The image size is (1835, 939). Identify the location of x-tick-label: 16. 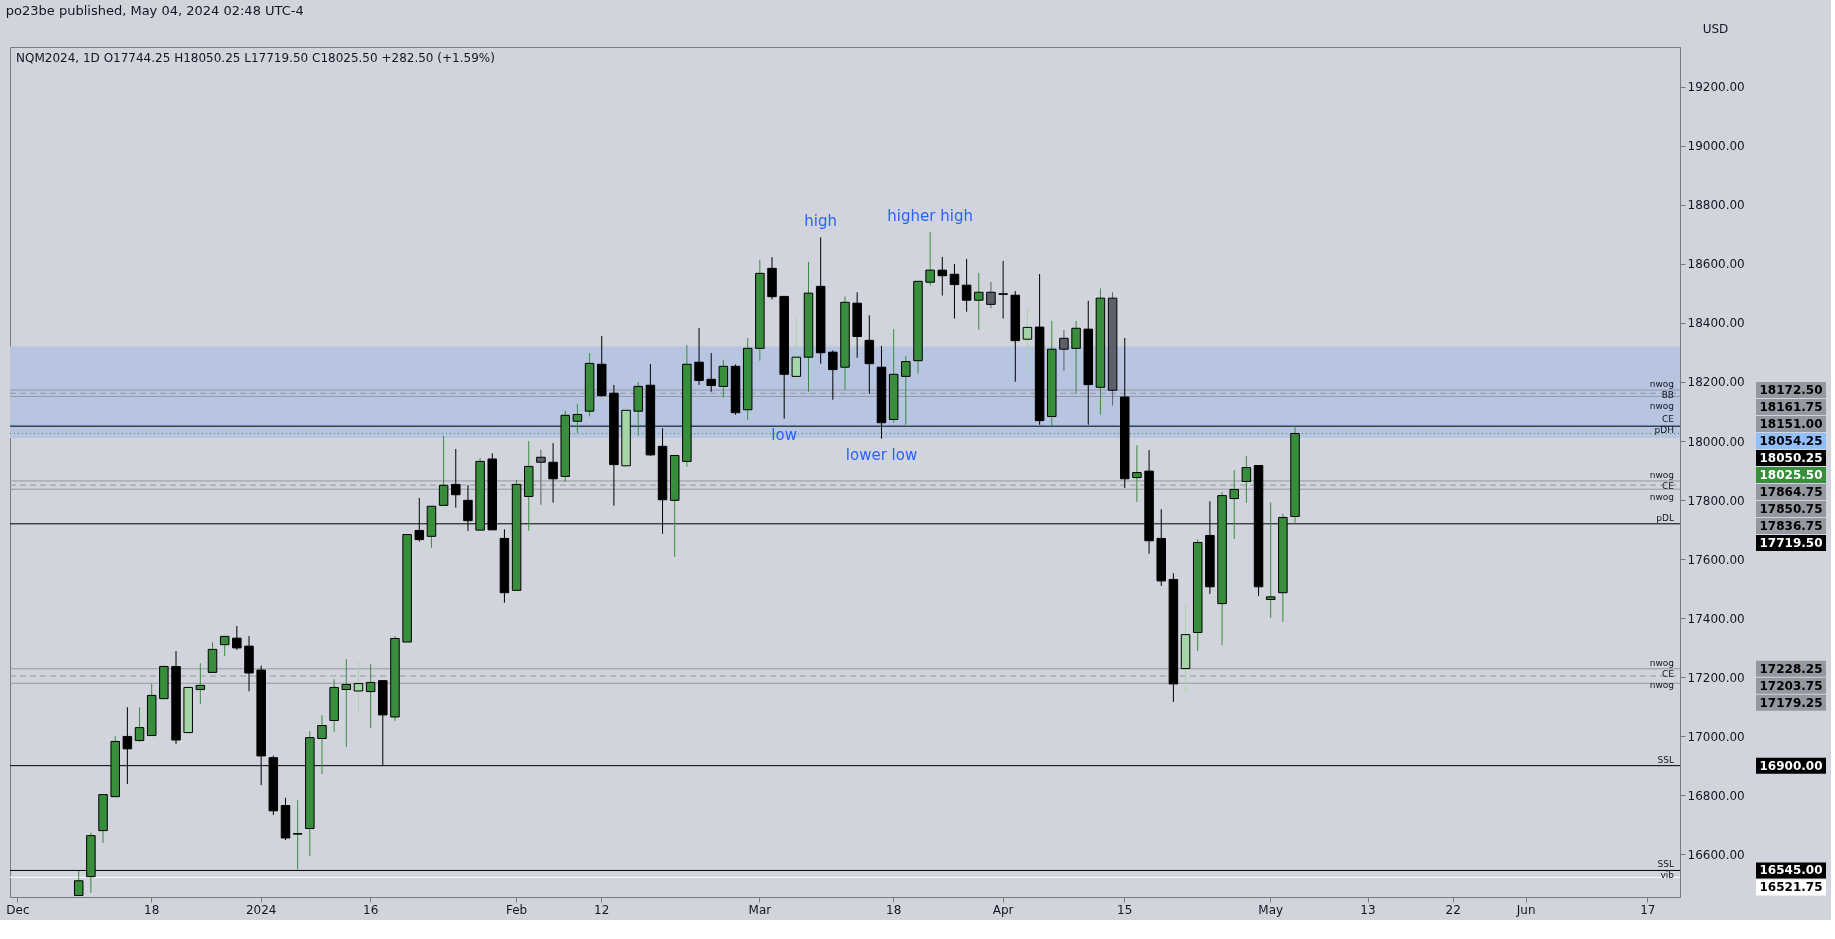
(371, 909).